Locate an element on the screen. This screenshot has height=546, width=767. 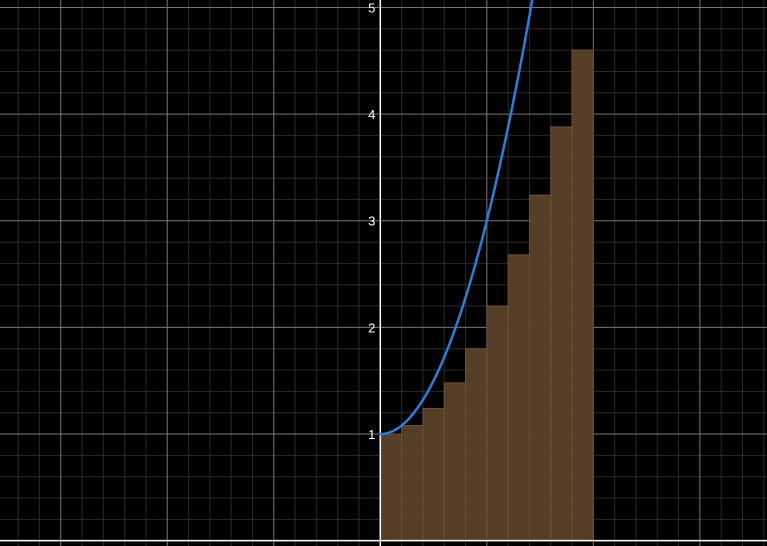
y-tick-label: 1 is located at coordinates (371, 434).